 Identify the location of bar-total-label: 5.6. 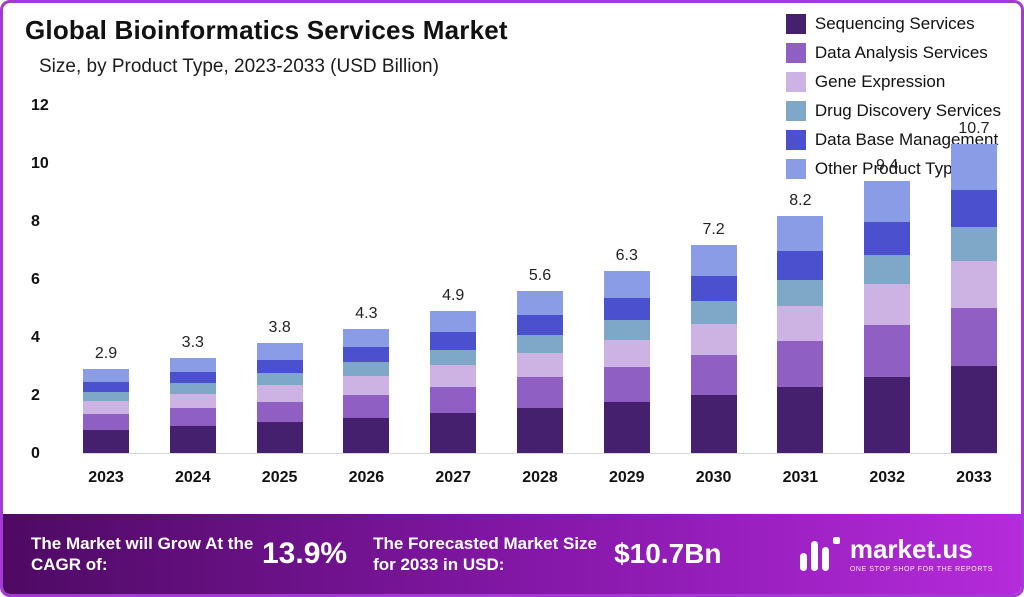
(540, 276).